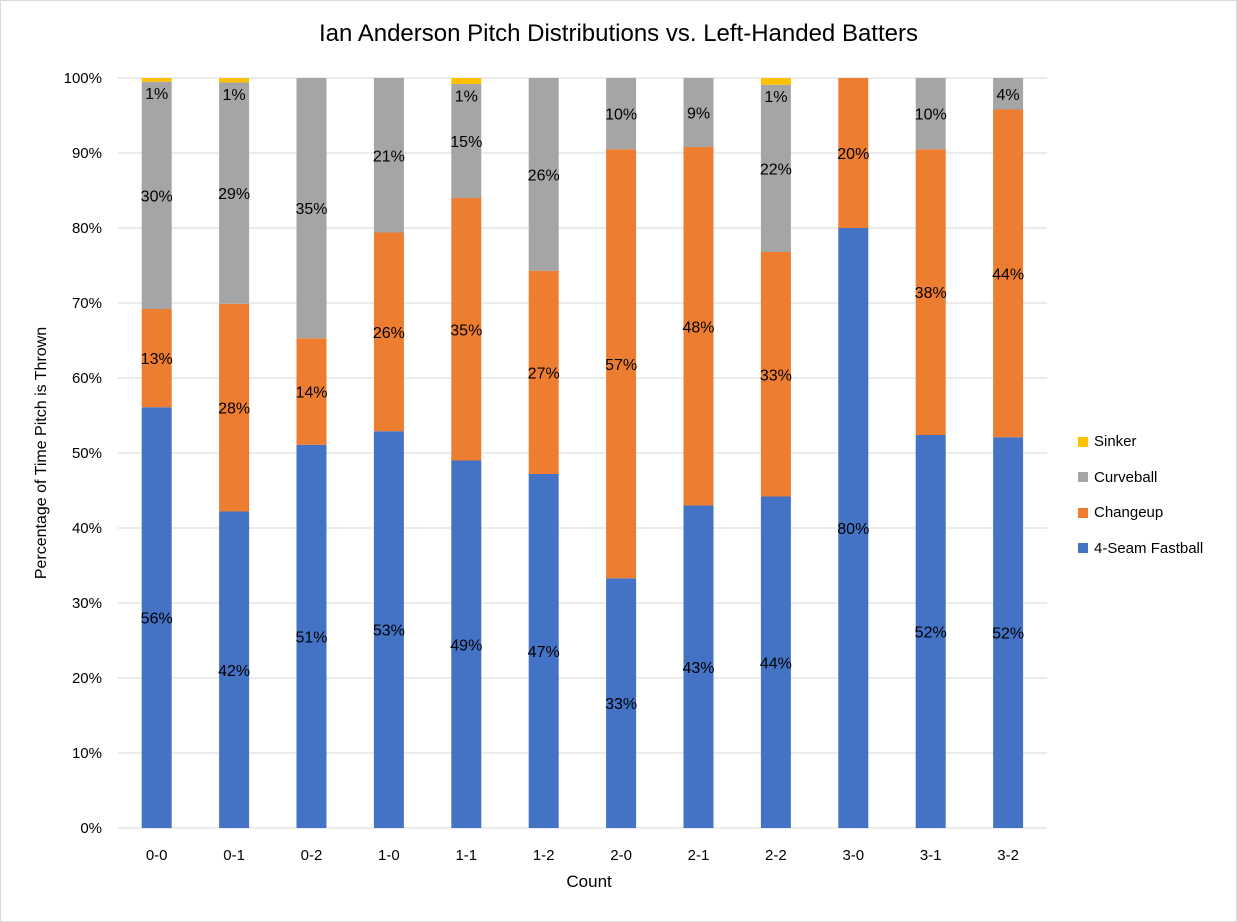 This screenshot has width=1237, height=922. What do you see at coordinates (1140, 442) in the screenshot?
I see `legend-item: Sinker` at bounding box center [1140, 442].